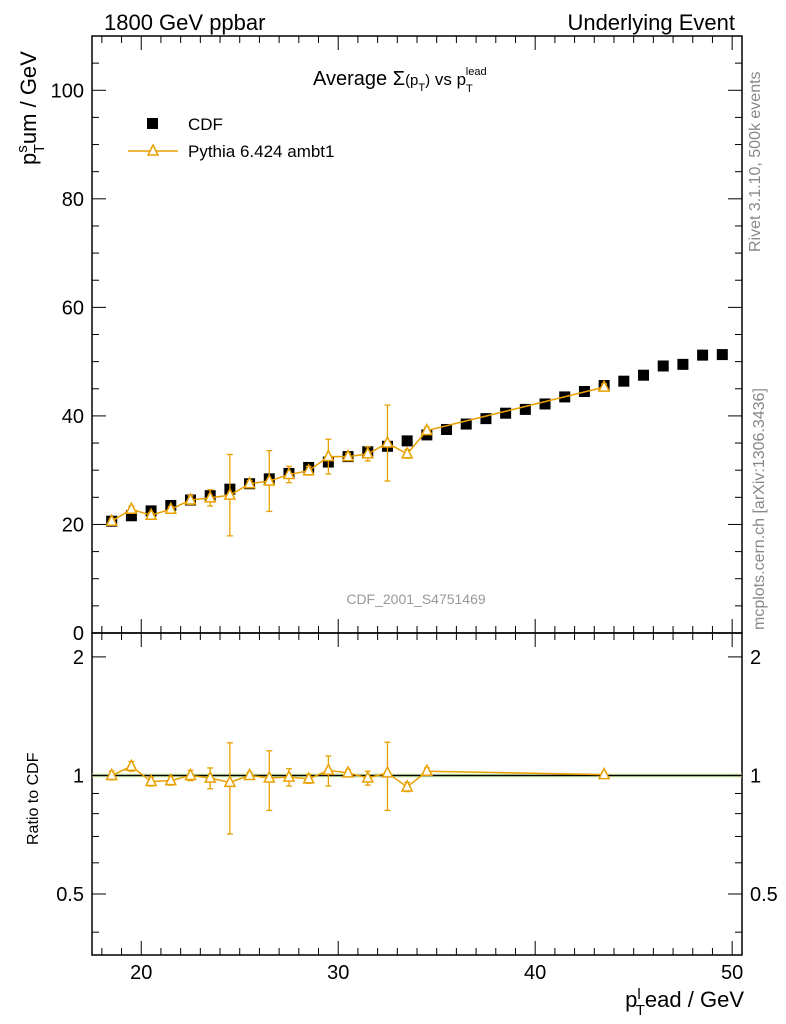 Image resolution: width=786 pixels, height=1024 pixels. What do you see at coordinates (755, 776) in the screenshot?
I see `ratio-y-tick-label-right: 1` at bounding box center [755, 776].